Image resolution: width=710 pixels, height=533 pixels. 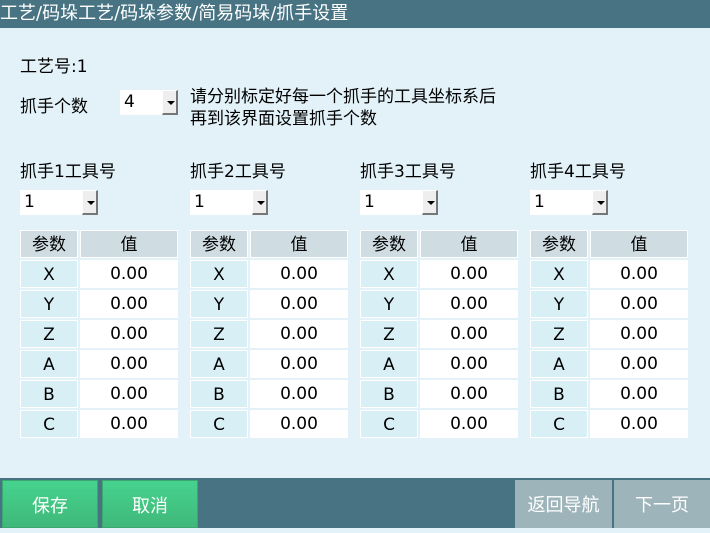 What do you see at coordinates (150, 504) in the screenshot?
I see `cancel-button: 取消` at bounding box center [150, 504].